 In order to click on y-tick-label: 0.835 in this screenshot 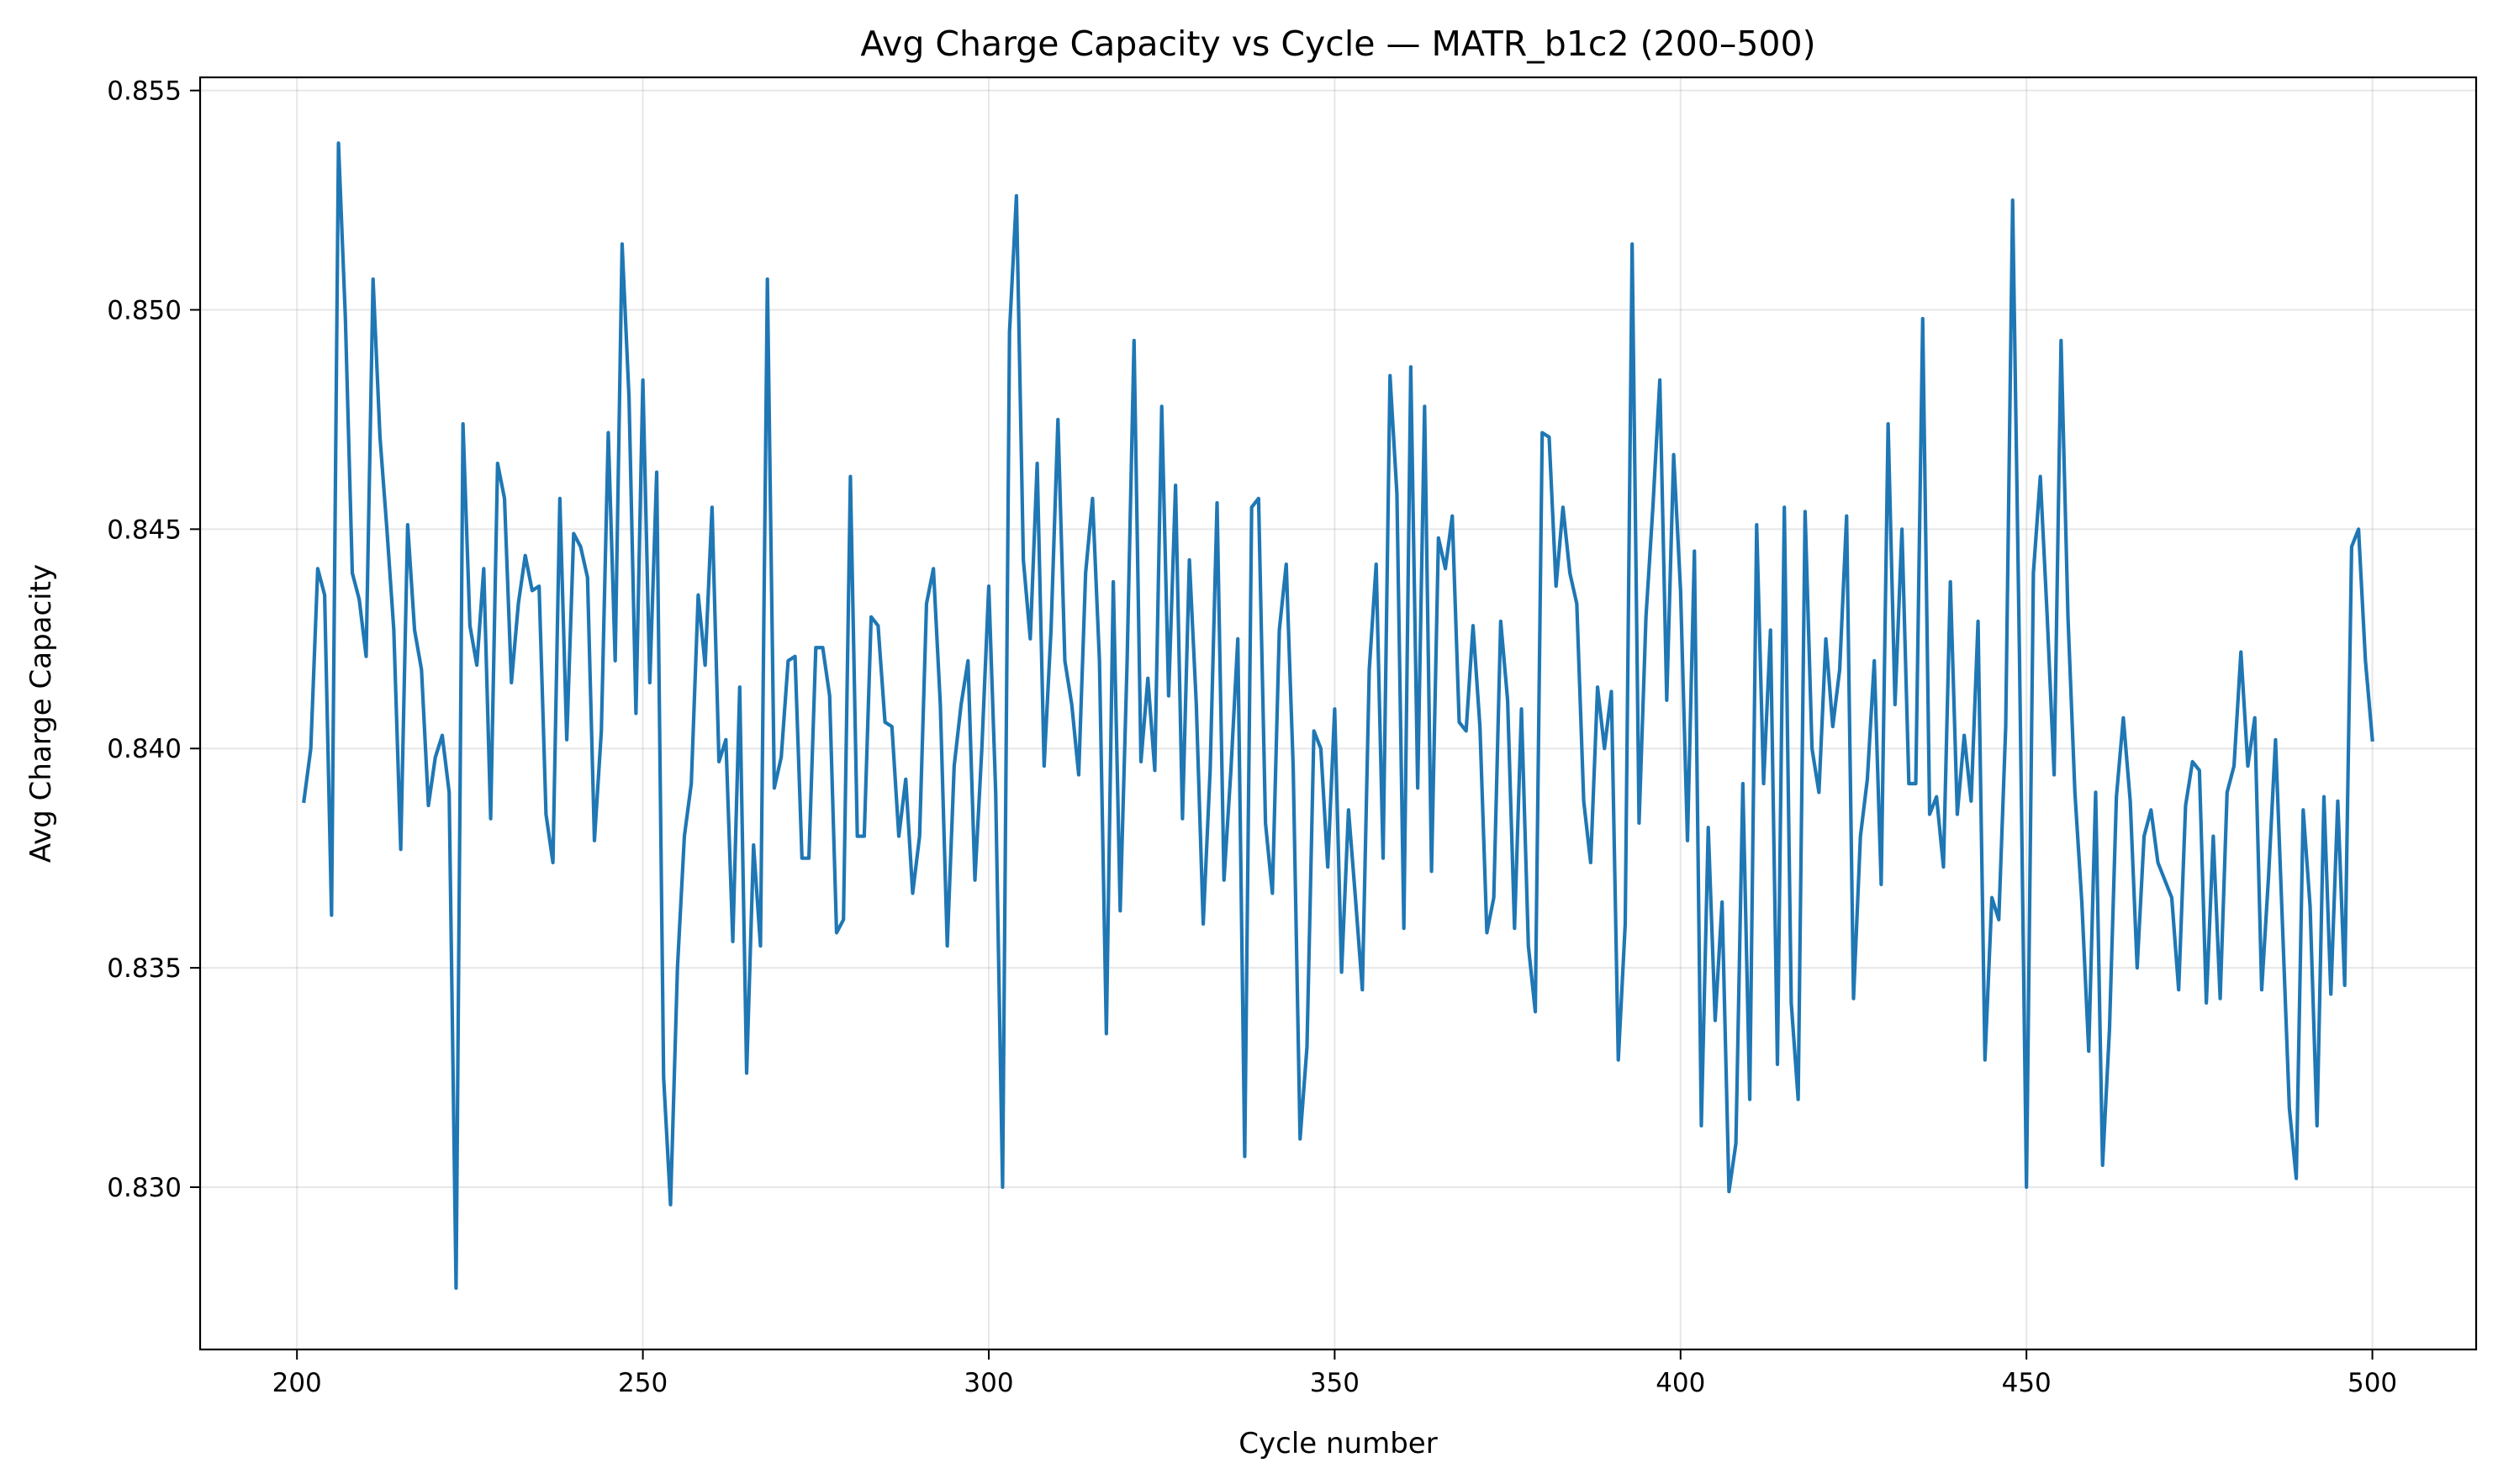, I will do `click(144, 968)`.